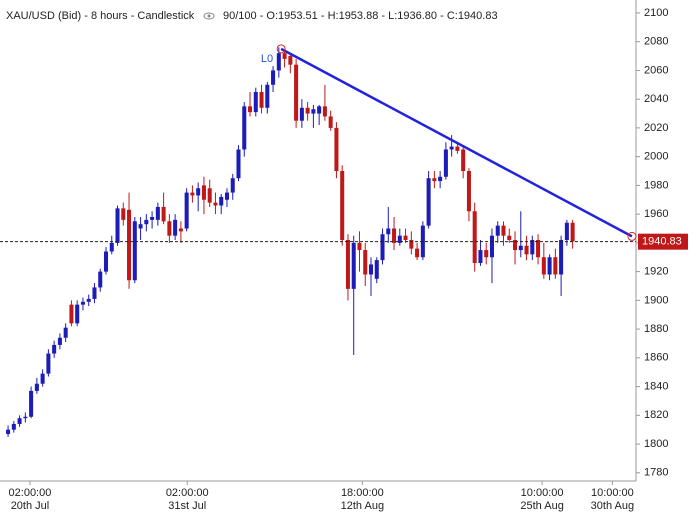  What do you see at coordinates (30, 506) in the screenshot?
I see `x-tick-date: 20th Jul` at bounding box center [30, 506].